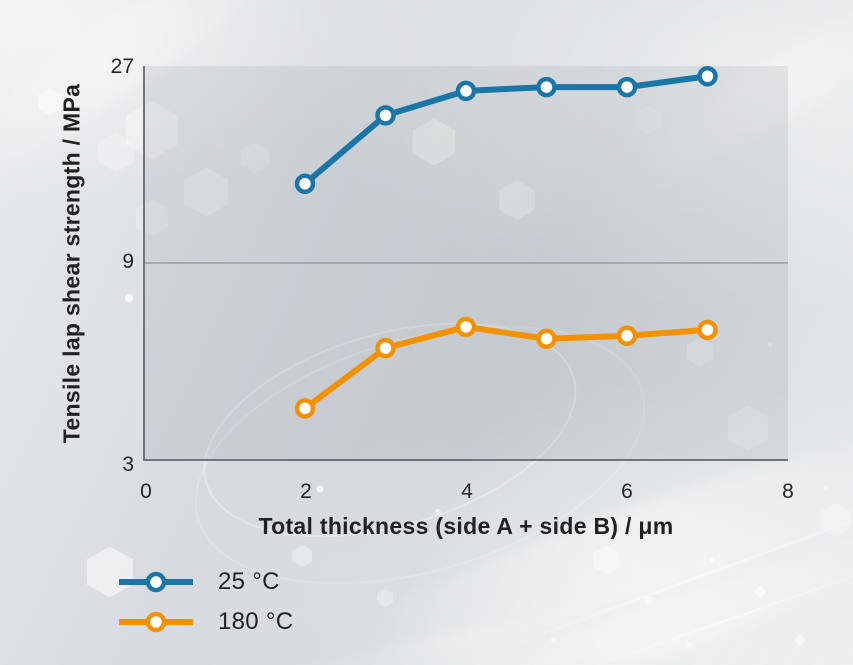  What do you see at coordinates (128, 464) in the screenshot?
I see `y-tick-label: 3` at bounding box center [128, 464].